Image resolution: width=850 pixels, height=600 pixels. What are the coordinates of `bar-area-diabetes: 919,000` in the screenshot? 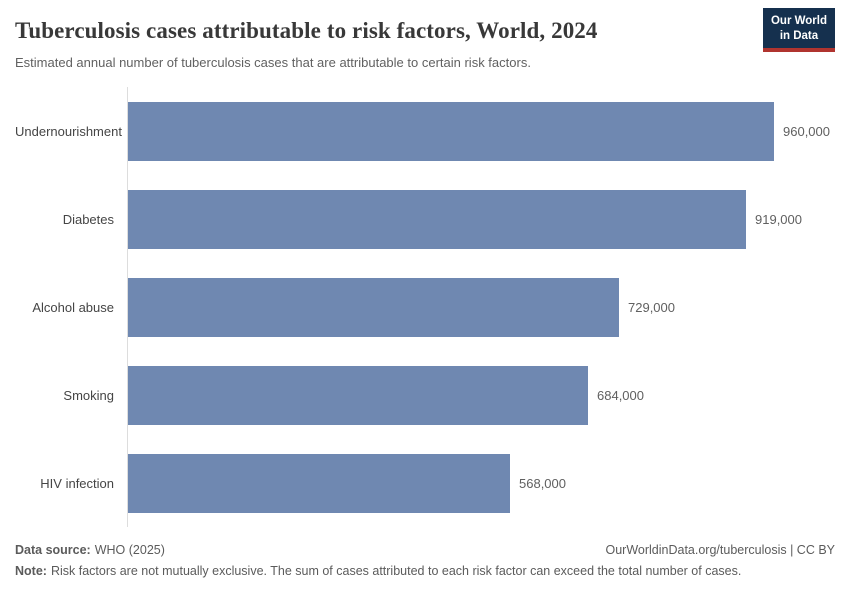 It's located at (481, 219).